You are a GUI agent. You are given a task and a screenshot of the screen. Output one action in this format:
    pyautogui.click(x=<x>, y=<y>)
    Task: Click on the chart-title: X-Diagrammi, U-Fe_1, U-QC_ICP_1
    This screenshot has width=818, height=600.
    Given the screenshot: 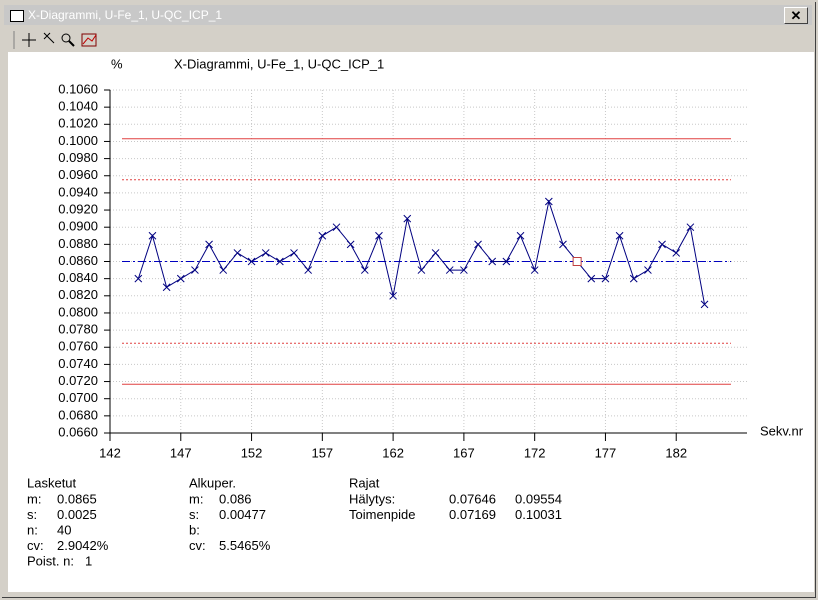 What is the action you would take?
    pyautogui.click(x=279, y=63)
    